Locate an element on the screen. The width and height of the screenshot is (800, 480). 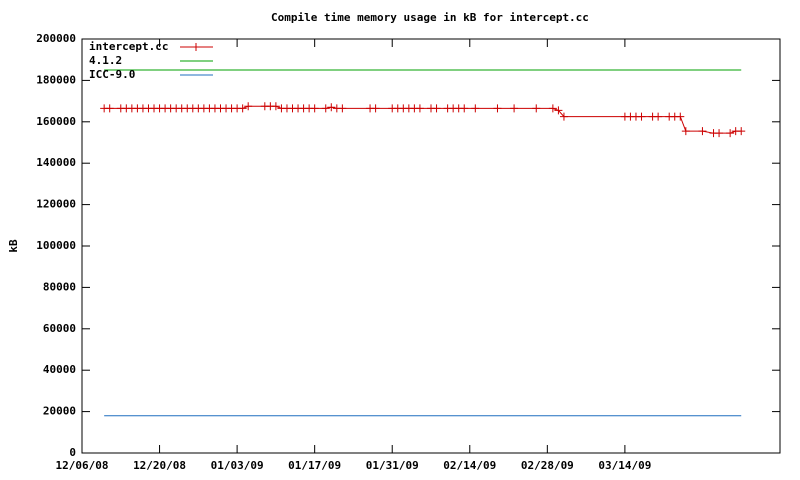
x-tick-label: 01/31/09 is located at coordinates (392, 465).